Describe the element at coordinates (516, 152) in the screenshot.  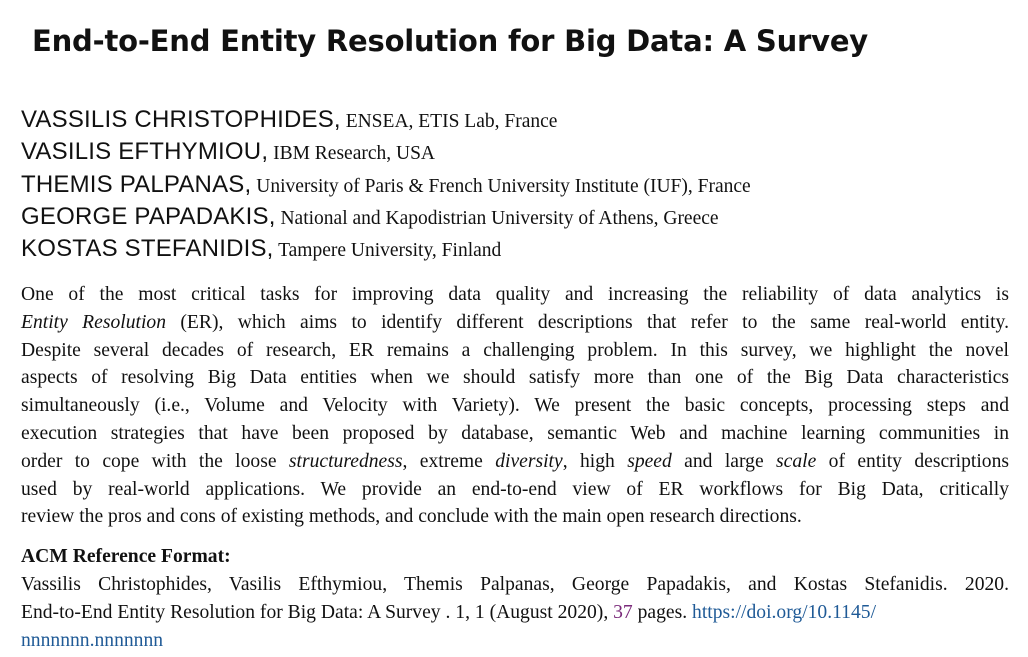
I see `author-entry: VASILIS EFTHYMIOU, IBM Research, USA` at that location.